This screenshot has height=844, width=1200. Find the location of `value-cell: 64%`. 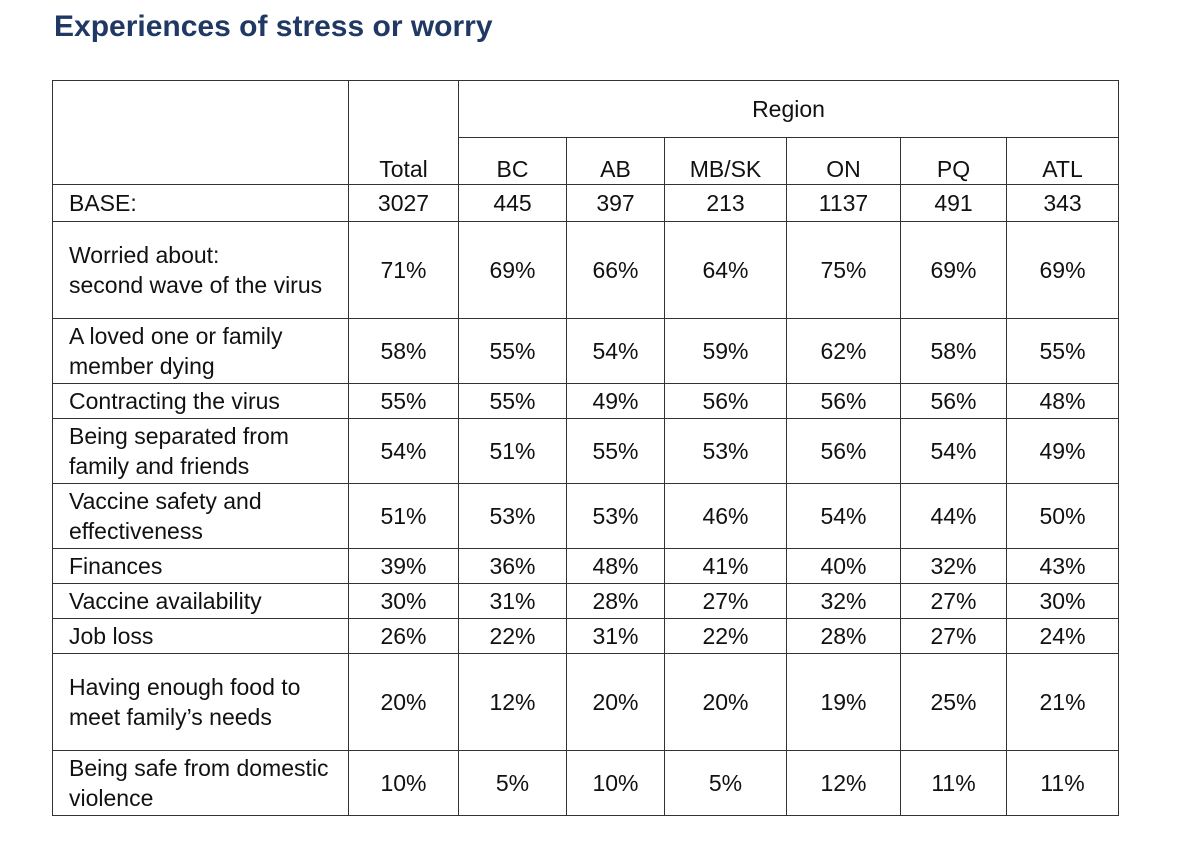

value-cell: 64% is located at coordinates (725, 270).